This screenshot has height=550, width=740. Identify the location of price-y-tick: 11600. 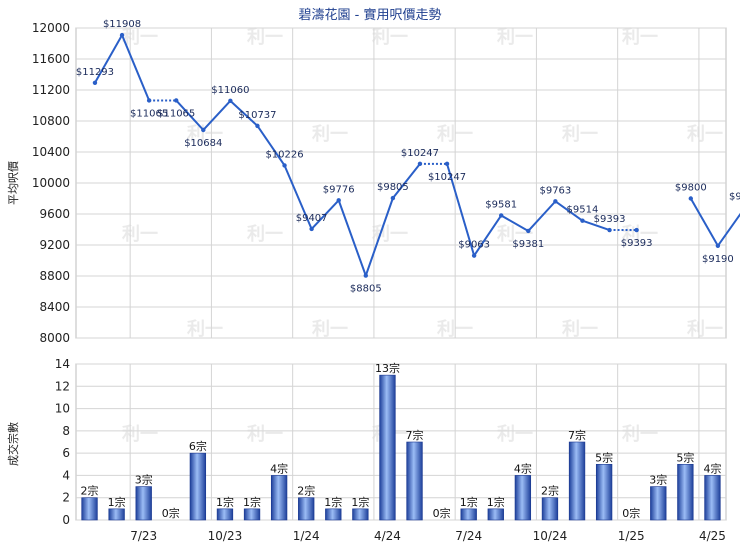
(51, 59).